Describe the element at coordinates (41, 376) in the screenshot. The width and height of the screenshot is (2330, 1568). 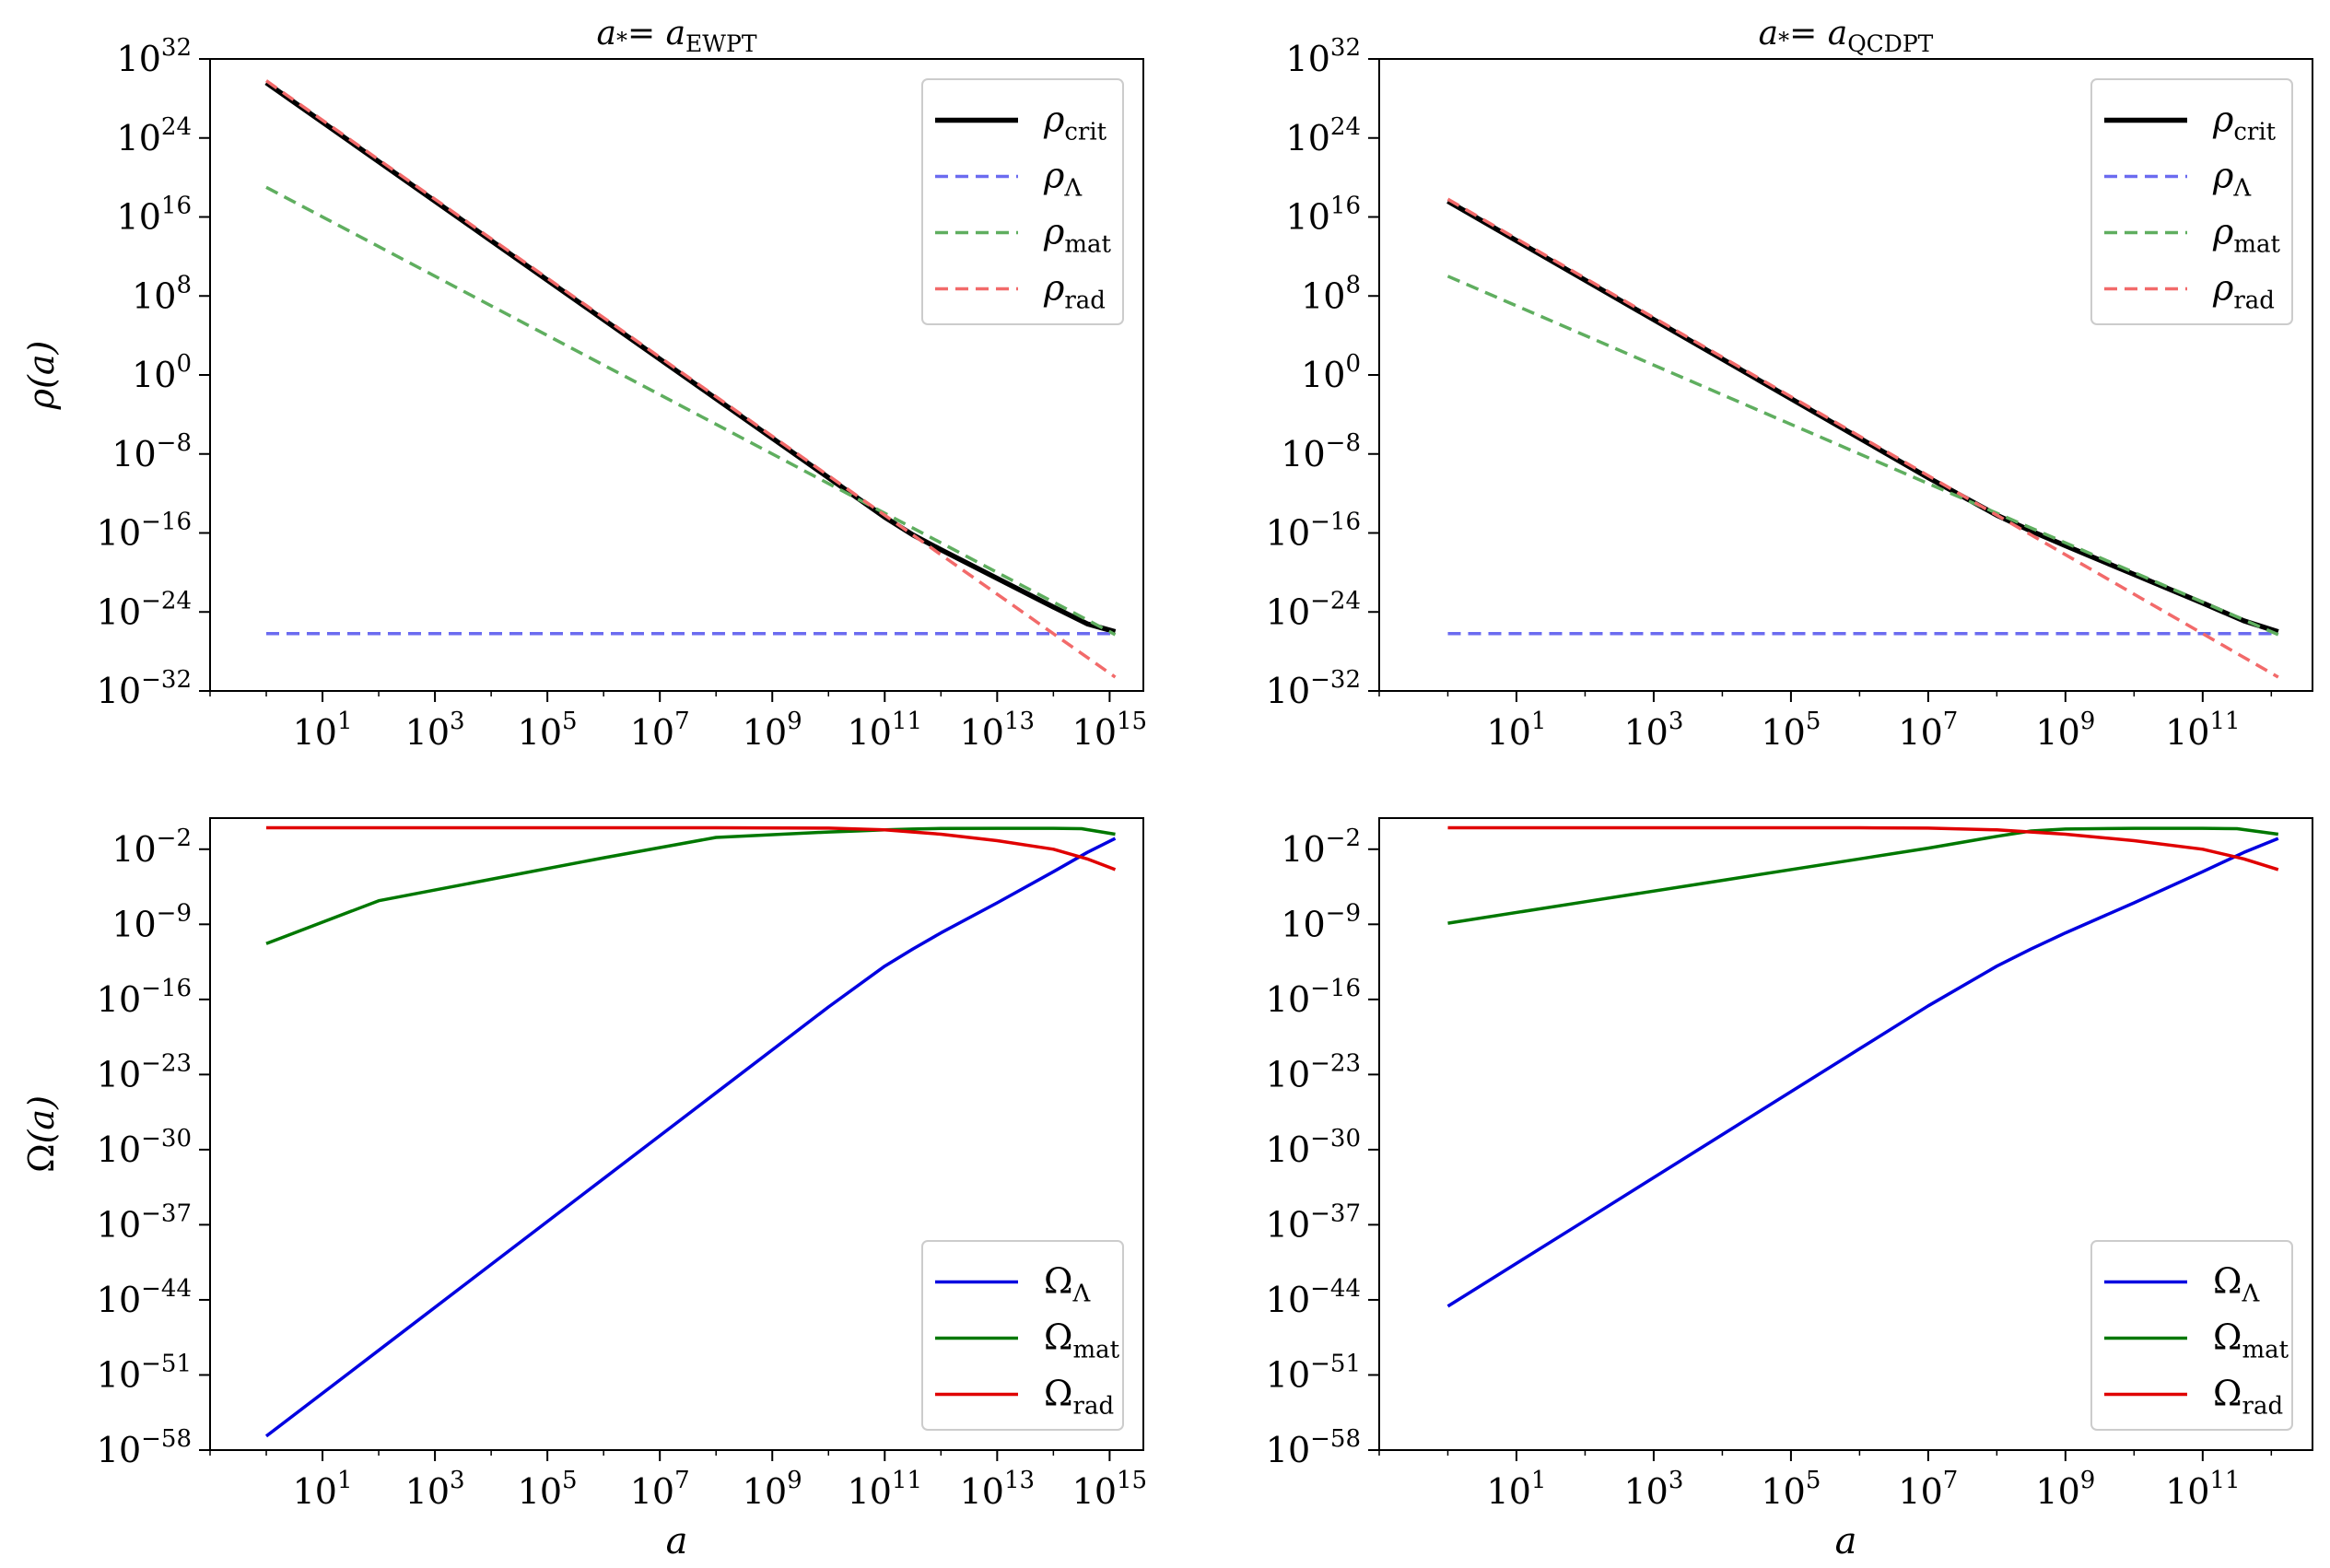
I see `y-axis-label: ρ(a)` at that location.